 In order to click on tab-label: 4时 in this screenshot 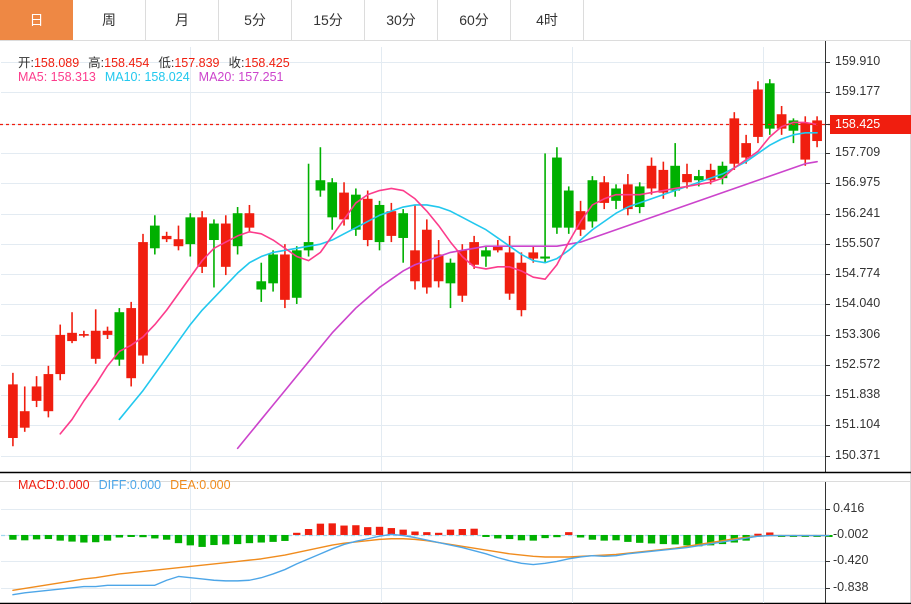, I will do `click(547, 20)`.